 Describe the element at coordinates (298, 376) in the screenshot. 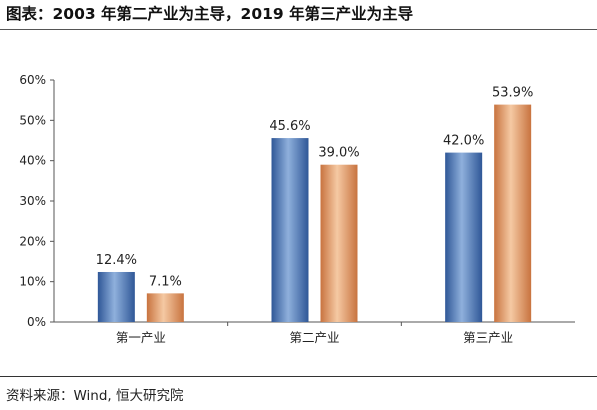

I see `source-divider` at that location.